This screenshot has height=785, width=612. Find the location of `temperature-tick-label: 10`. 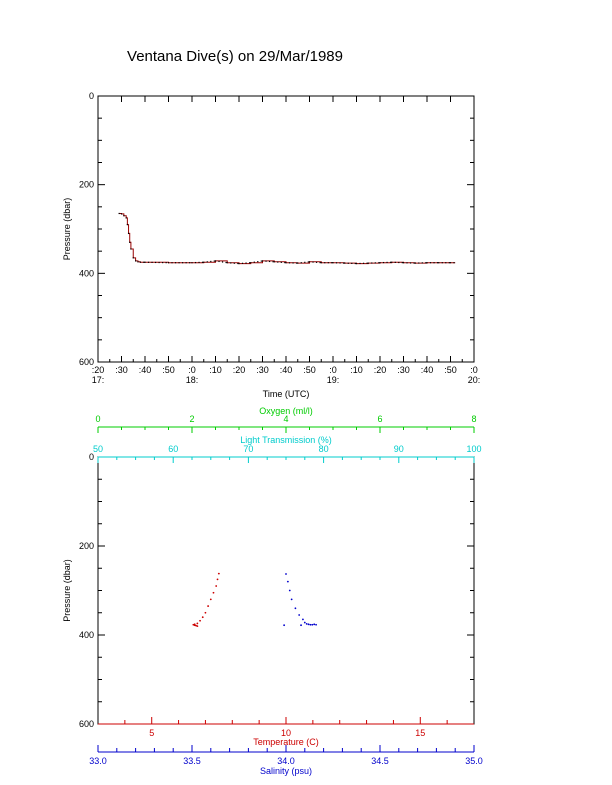

temperature-tick-label: 10 is located at coordinates (286, 733).